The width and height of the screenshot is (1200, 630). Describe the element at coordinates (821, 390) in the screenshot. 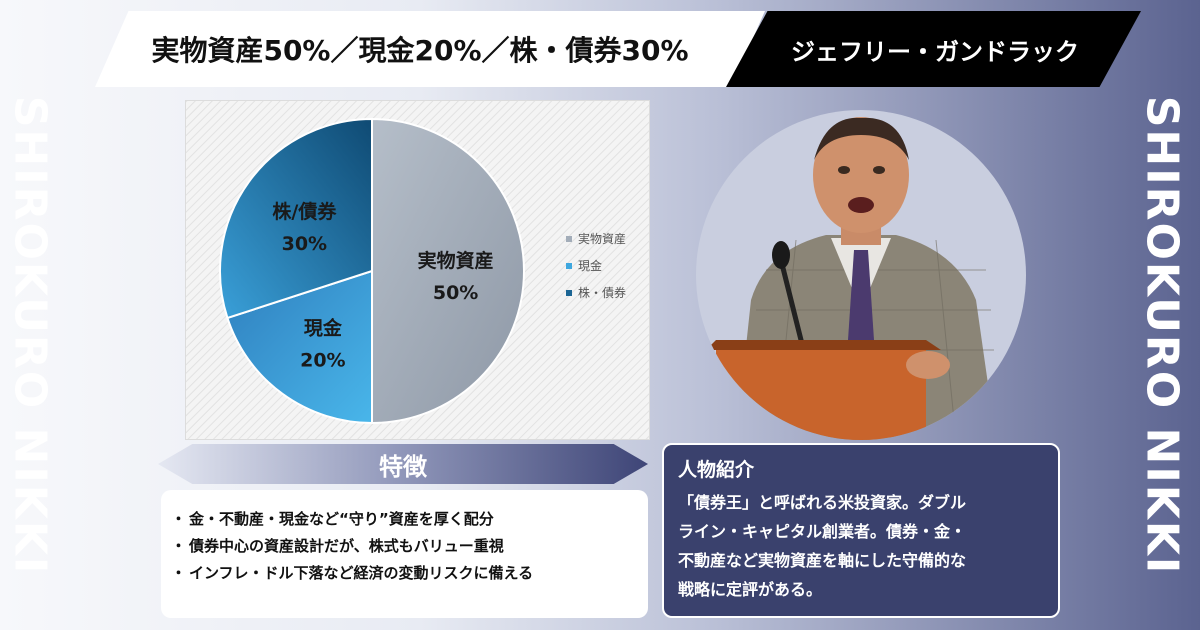

I see `podium` at that location.